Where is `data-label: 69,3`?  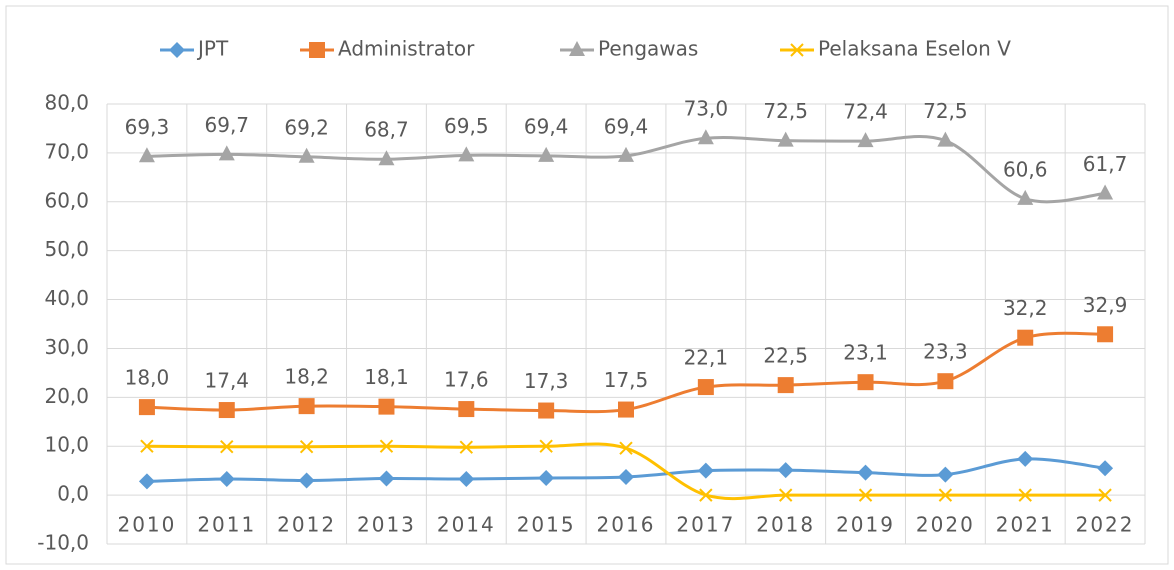
data-label: 69,3 is located at coordinates (147, 127).